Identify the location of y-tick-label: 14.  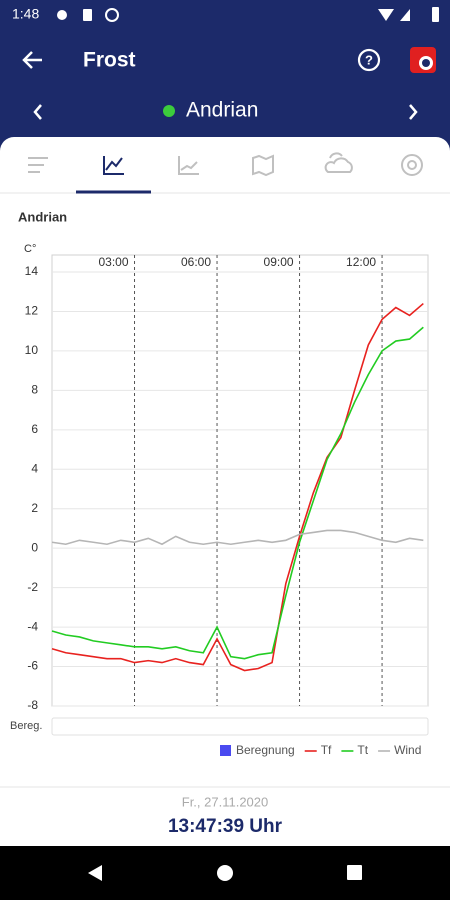
(32, 271).